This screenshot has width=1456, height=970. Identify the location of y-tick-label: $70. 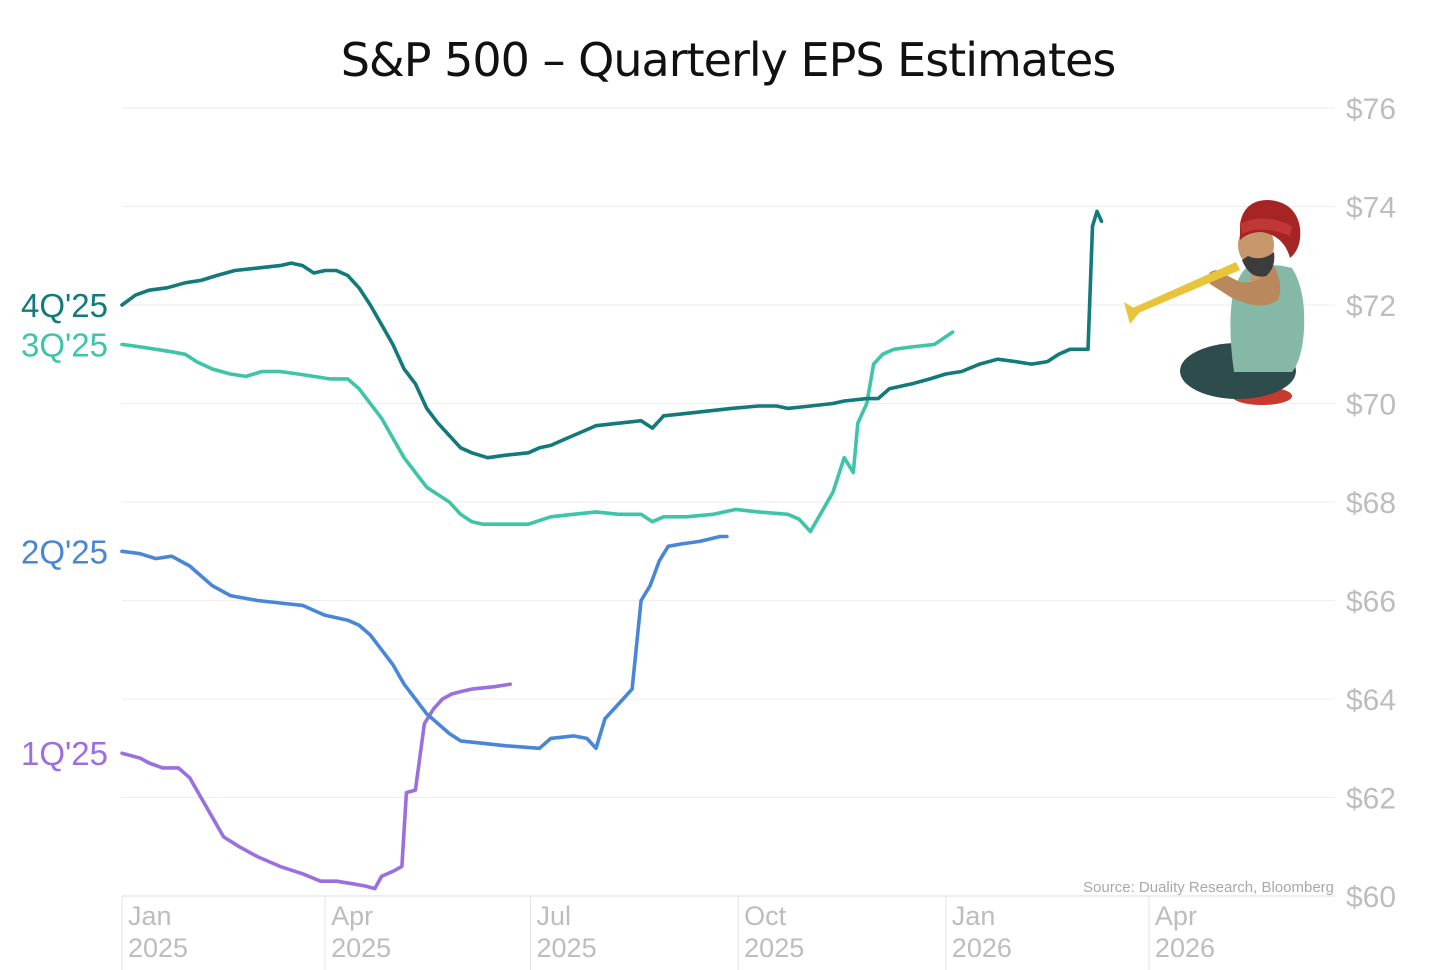
(1371, 405).